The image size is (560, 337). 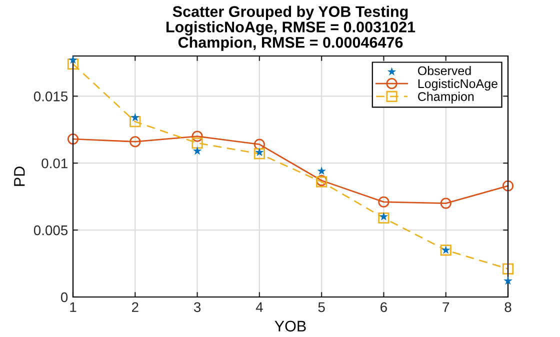 I want to click on x-tick-label: 4, so click(x=259, y=307).